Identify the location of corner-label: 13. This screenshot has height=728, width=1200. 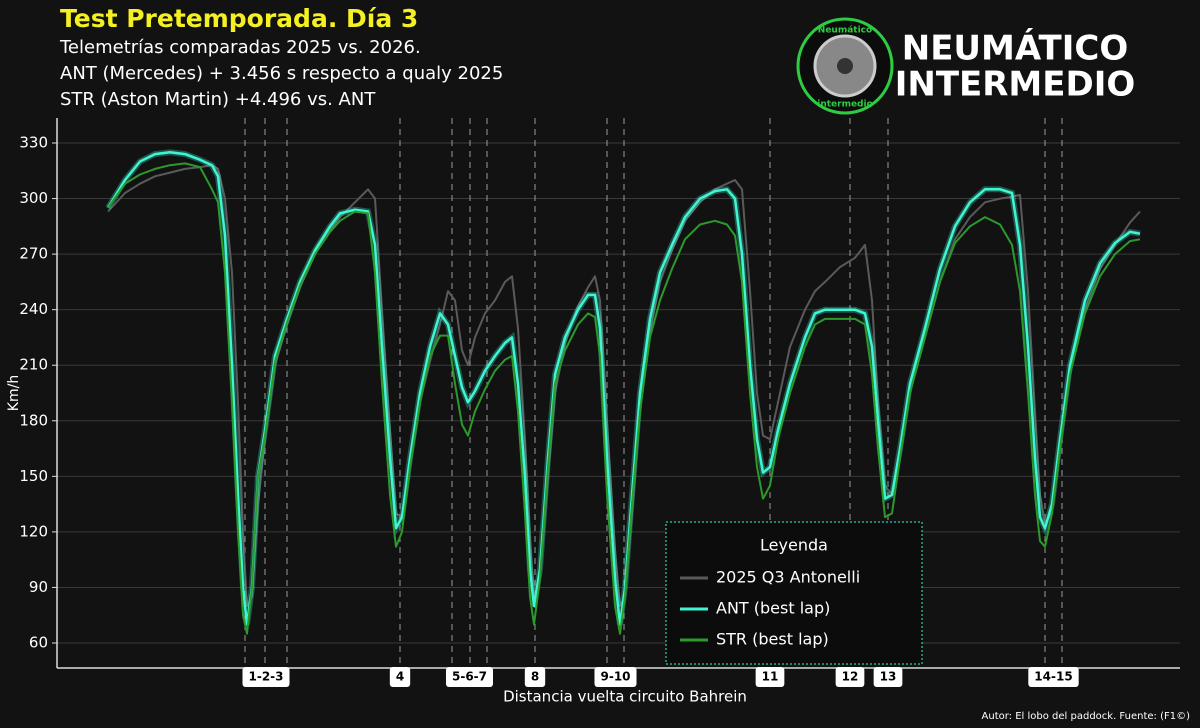
(888, 677).